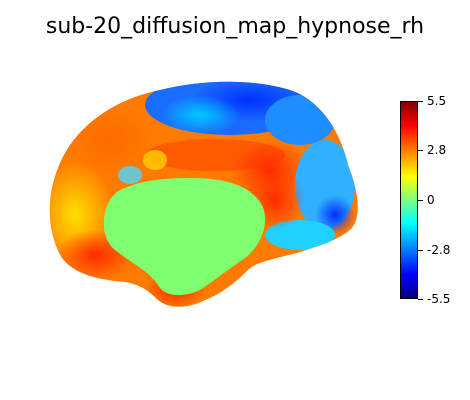  I want to click on figure-title: sub-20_diffusion_map_hypnose_rh, so click(235, 26).